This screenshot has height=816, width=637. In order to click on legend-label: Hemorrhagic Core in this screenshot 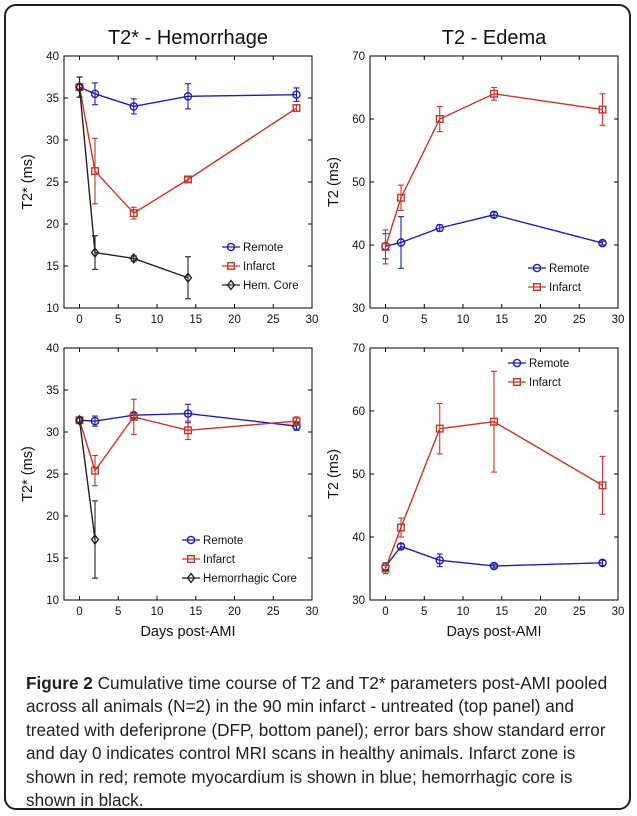, I will do `click(250, 579)`.